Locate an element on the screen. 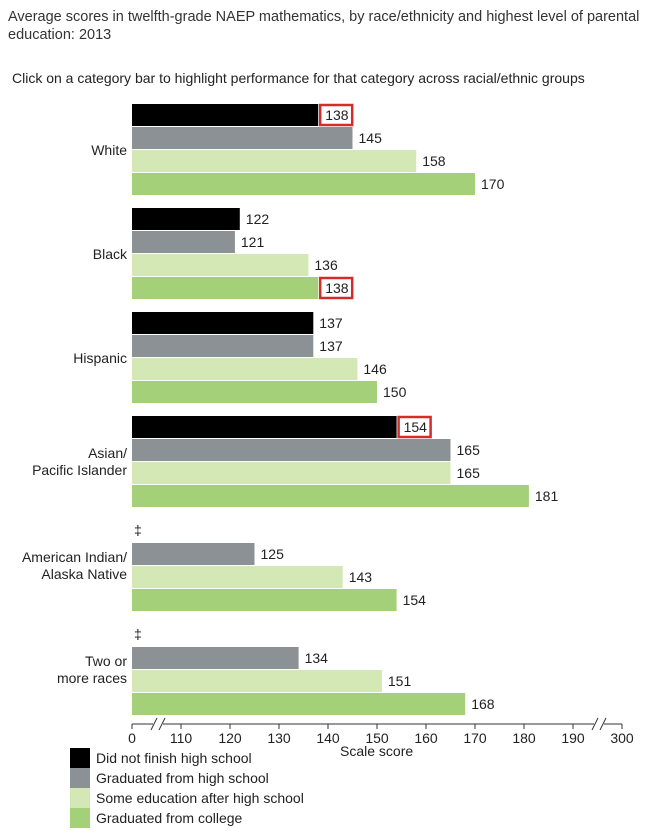  bar-value-label: 181 is located at coordinates (547, 496).